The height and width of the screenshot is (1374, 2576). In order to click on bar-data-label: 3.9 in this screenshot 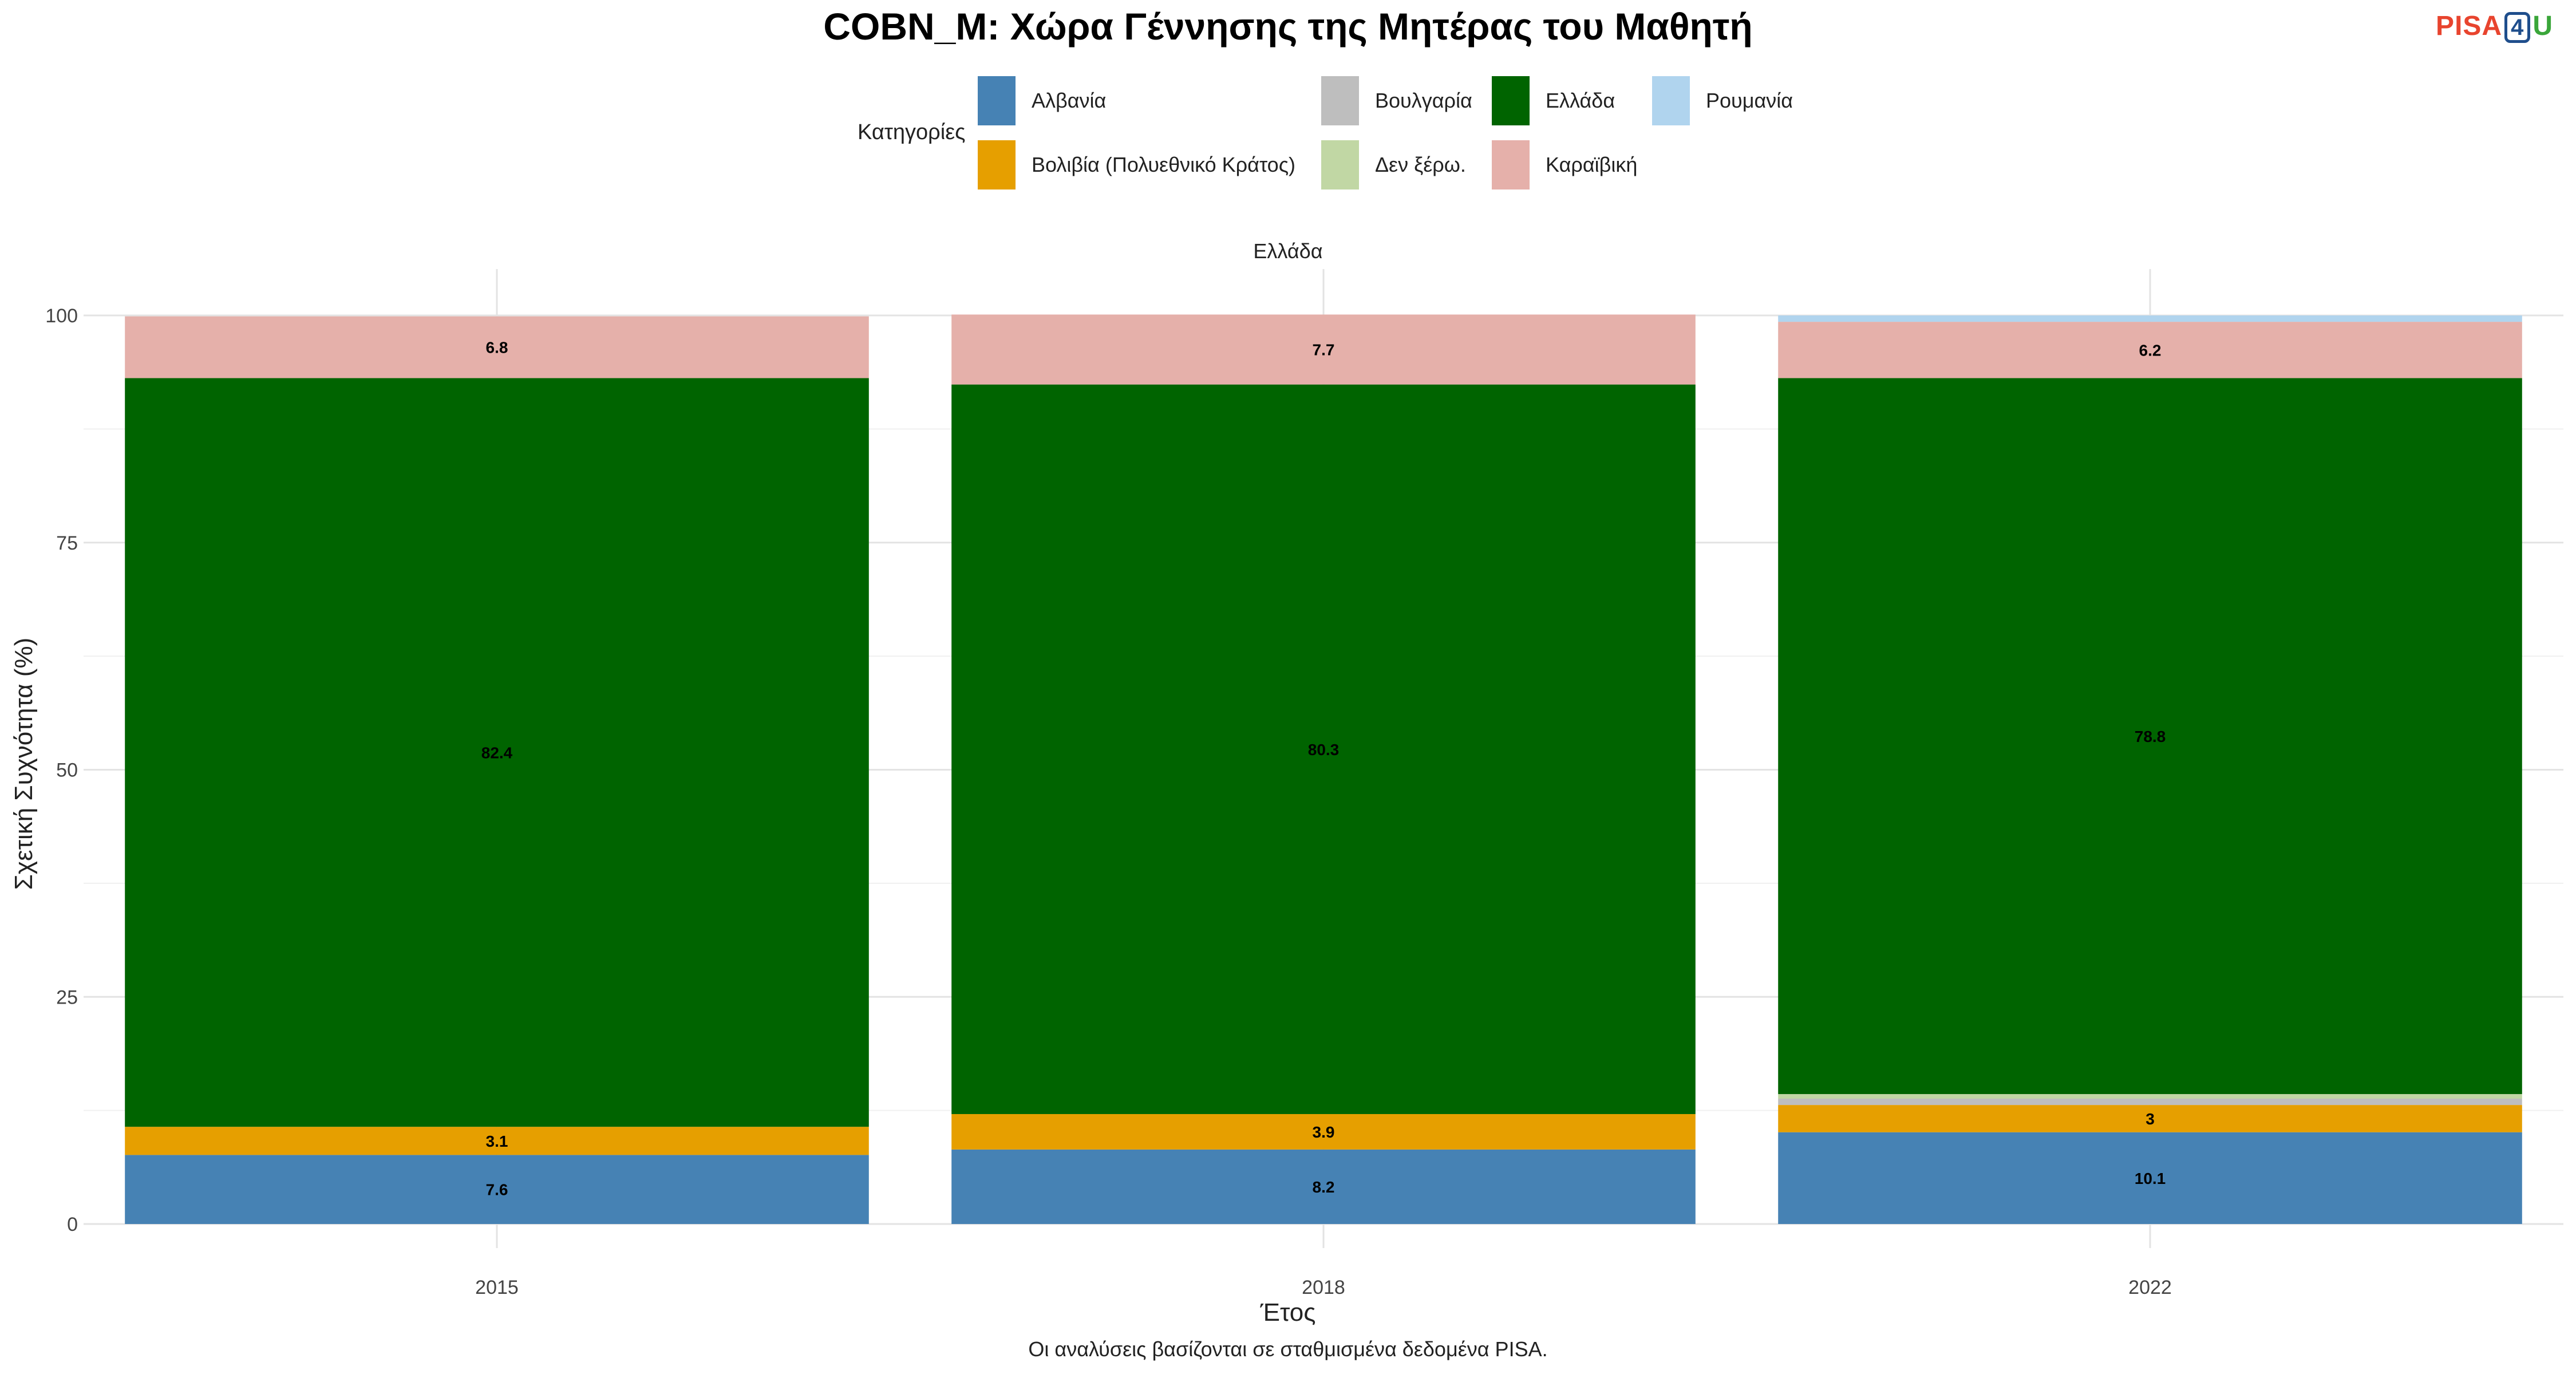, I will do `click(1324, 1132)`.